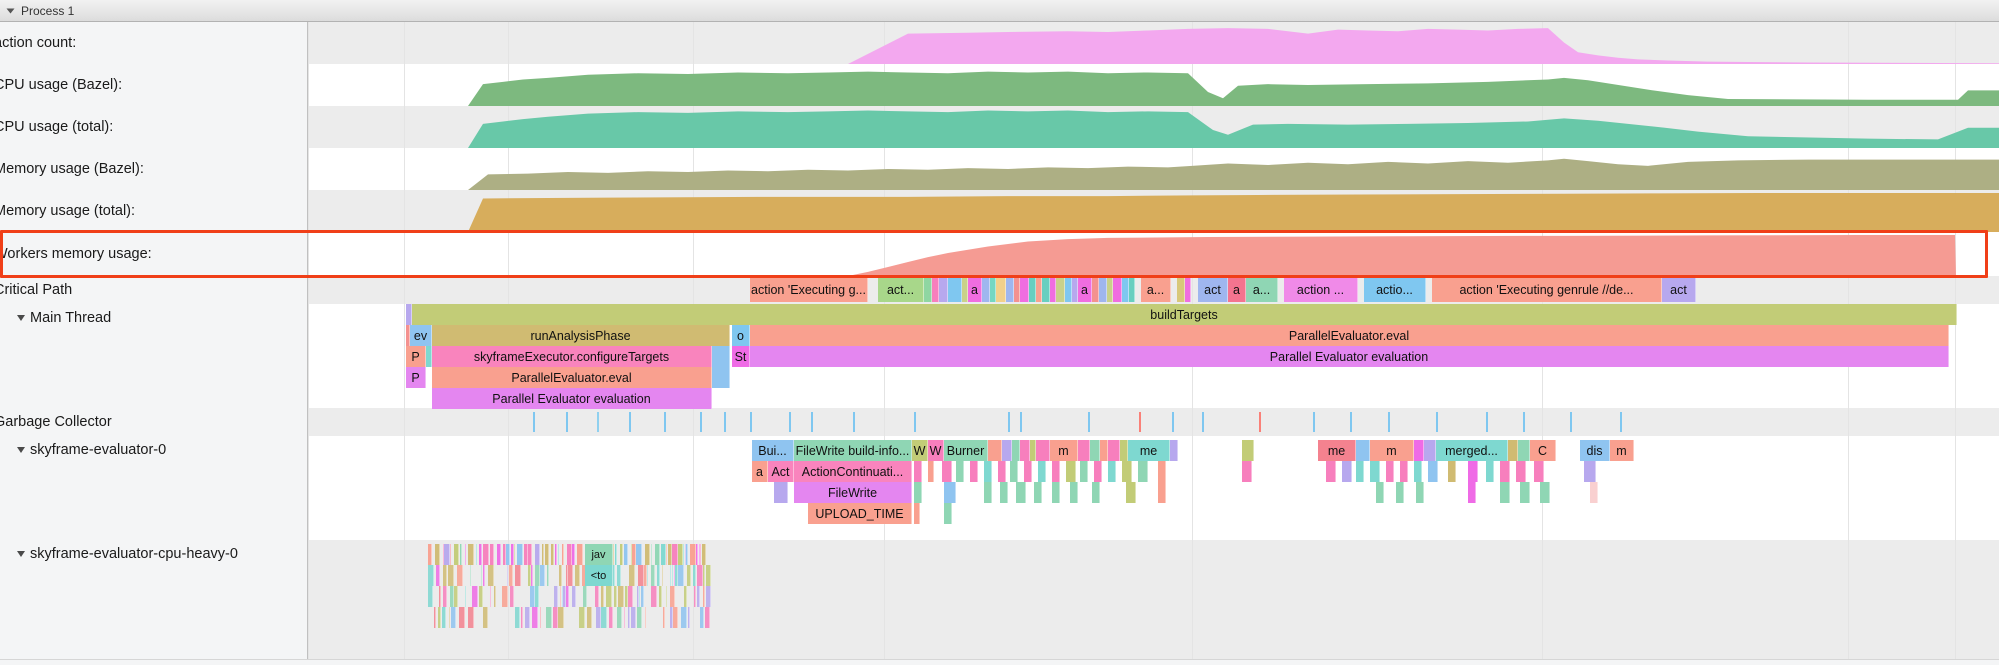 Image resolution: width=1999 pixels, height=665 pixels. Describe the element at coordinates (1149, 450) in the screenshot. I see `slice-me: me` at that location.